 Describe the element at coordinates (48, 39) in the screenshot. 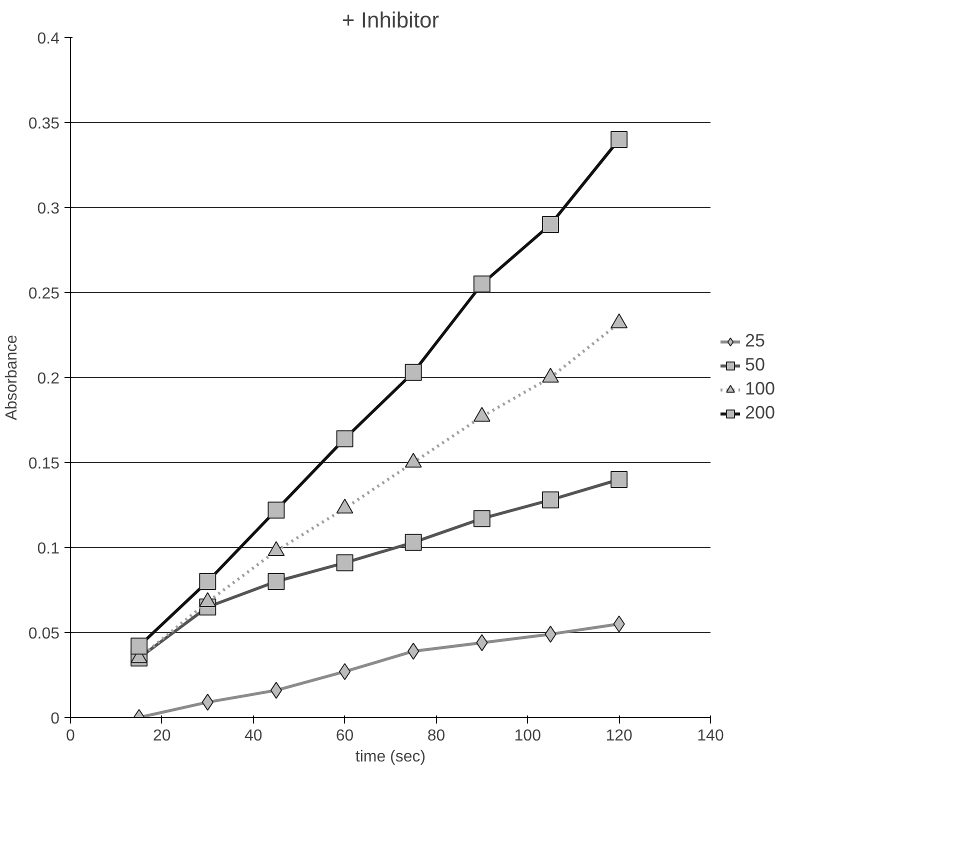

I see `y-tick-label: 0.4` at that location.